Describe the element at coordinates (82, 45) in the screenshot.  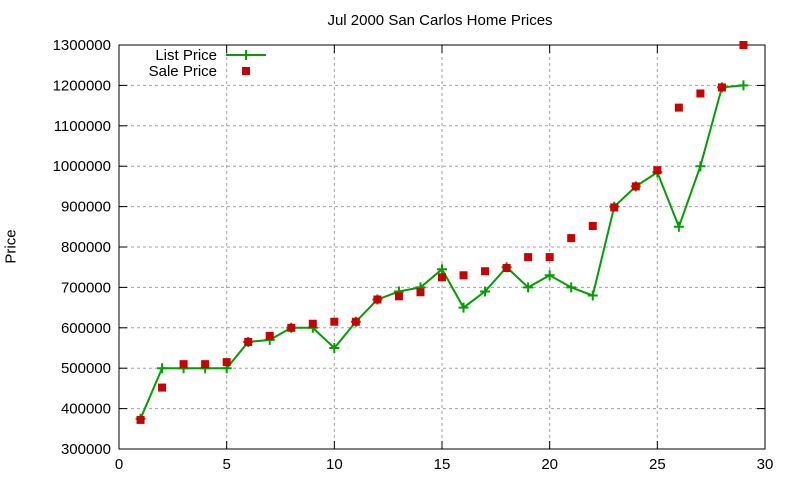
I see `y-tick-label: 1300000` at that location.